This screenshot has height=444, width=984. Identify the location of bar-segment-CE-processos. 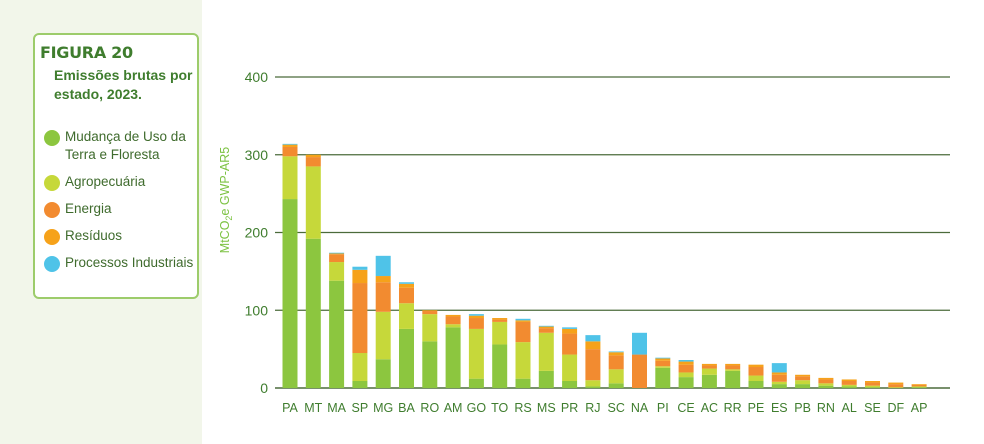
(686, 361).